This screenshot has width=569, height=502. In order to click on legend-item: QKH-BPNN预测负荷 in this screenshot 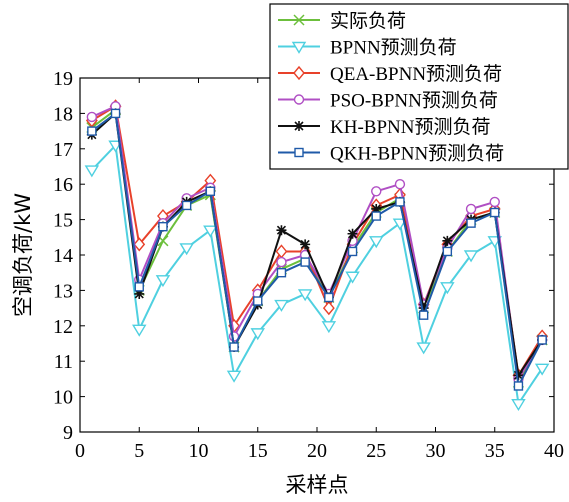, I will do `click(391, 154)`.